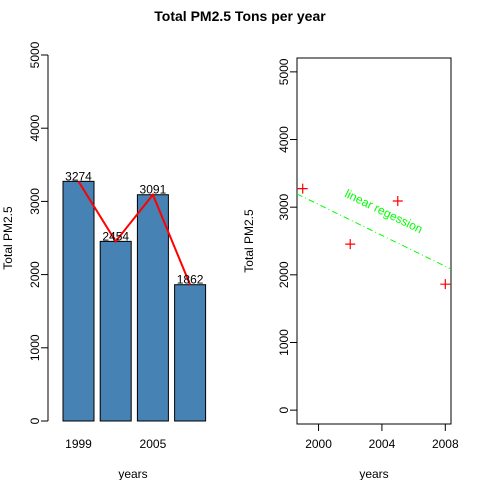 This screenshot has width=480, height=480. What do you see at coordinates (35, 420) in the screenshot?
I see `left-y-tick-label: 0` at bounding box center [35, 420].